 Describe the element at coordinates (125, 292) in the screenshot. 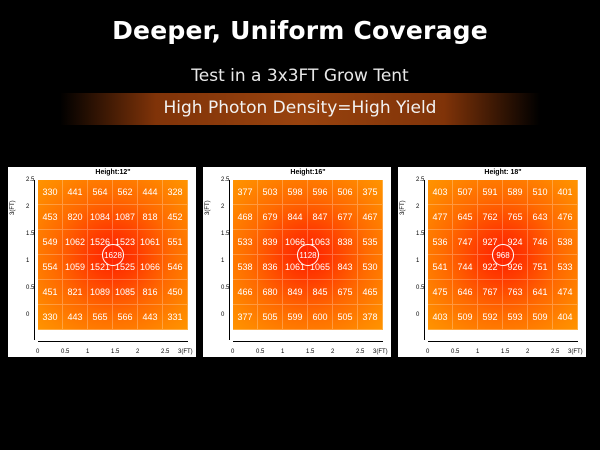

I see `heatmap-cell: 1085` at that location.